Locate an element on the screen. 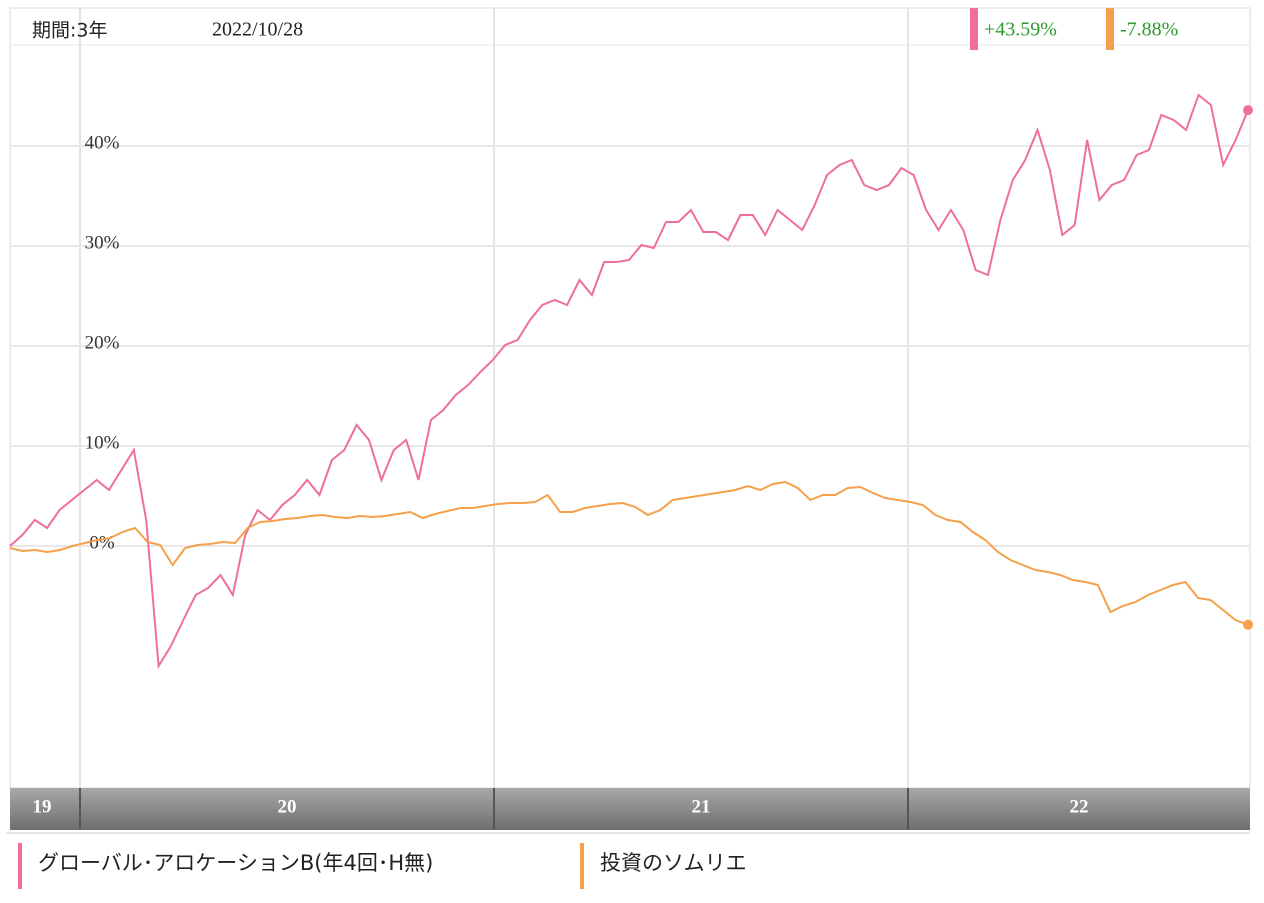  x-tick-label: 20 is located at coordinates (287, 806).